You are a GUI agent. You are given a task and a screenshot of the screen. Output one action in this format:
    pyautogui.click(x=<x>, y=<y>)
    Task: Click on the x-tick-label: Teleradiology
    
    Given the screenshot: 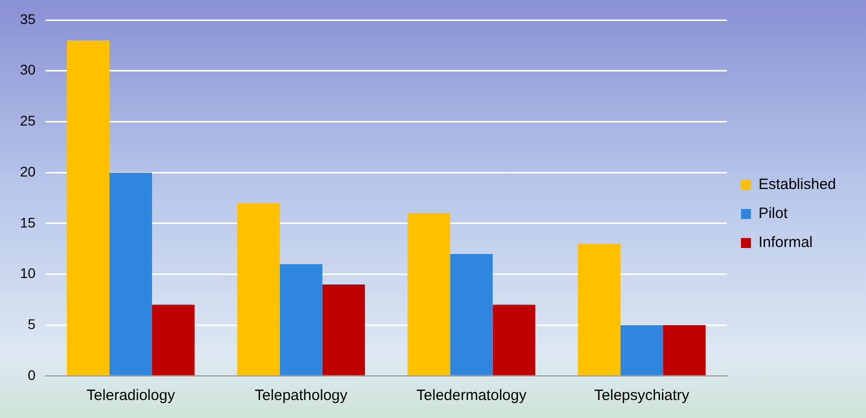 What is the action you would take?
    pyautogui.click(x=131, y=395)
    